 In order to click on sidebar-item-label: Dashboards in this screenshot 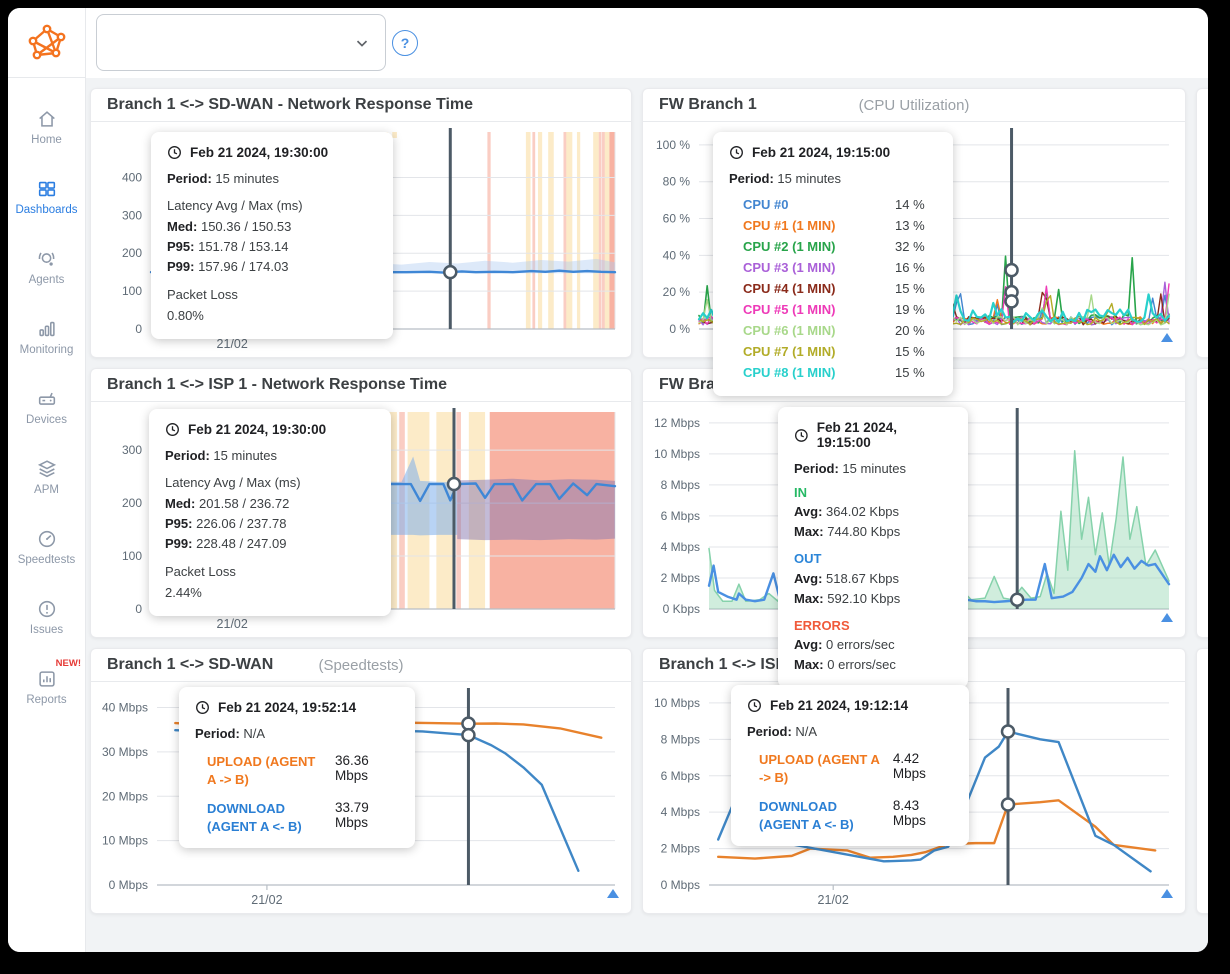, I will do `click(46, 210)`.